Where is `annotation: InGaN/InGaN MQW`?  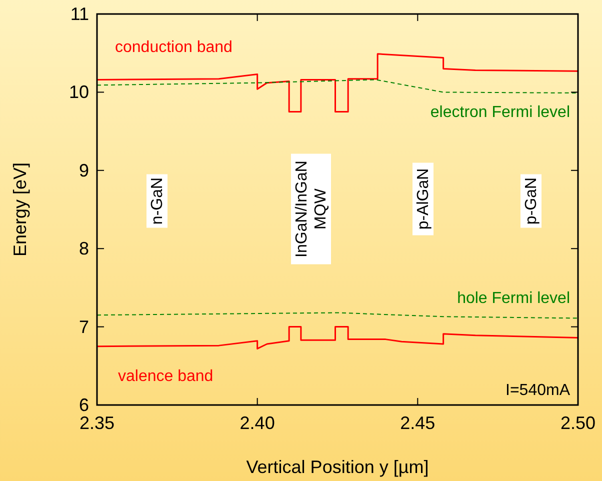
annotation: InGaN/InGaN MQW is located at coordinates (312, 209).